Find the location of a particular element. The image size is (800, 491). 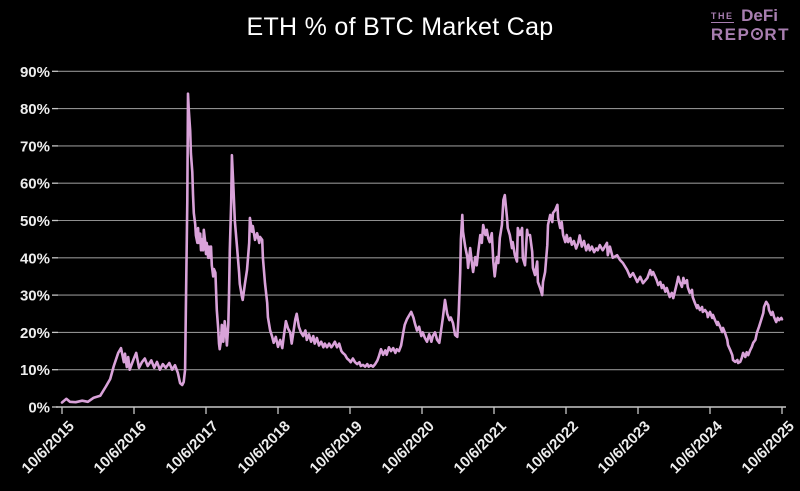

y-axis-label: 80% is located at coordinates (35, 109).